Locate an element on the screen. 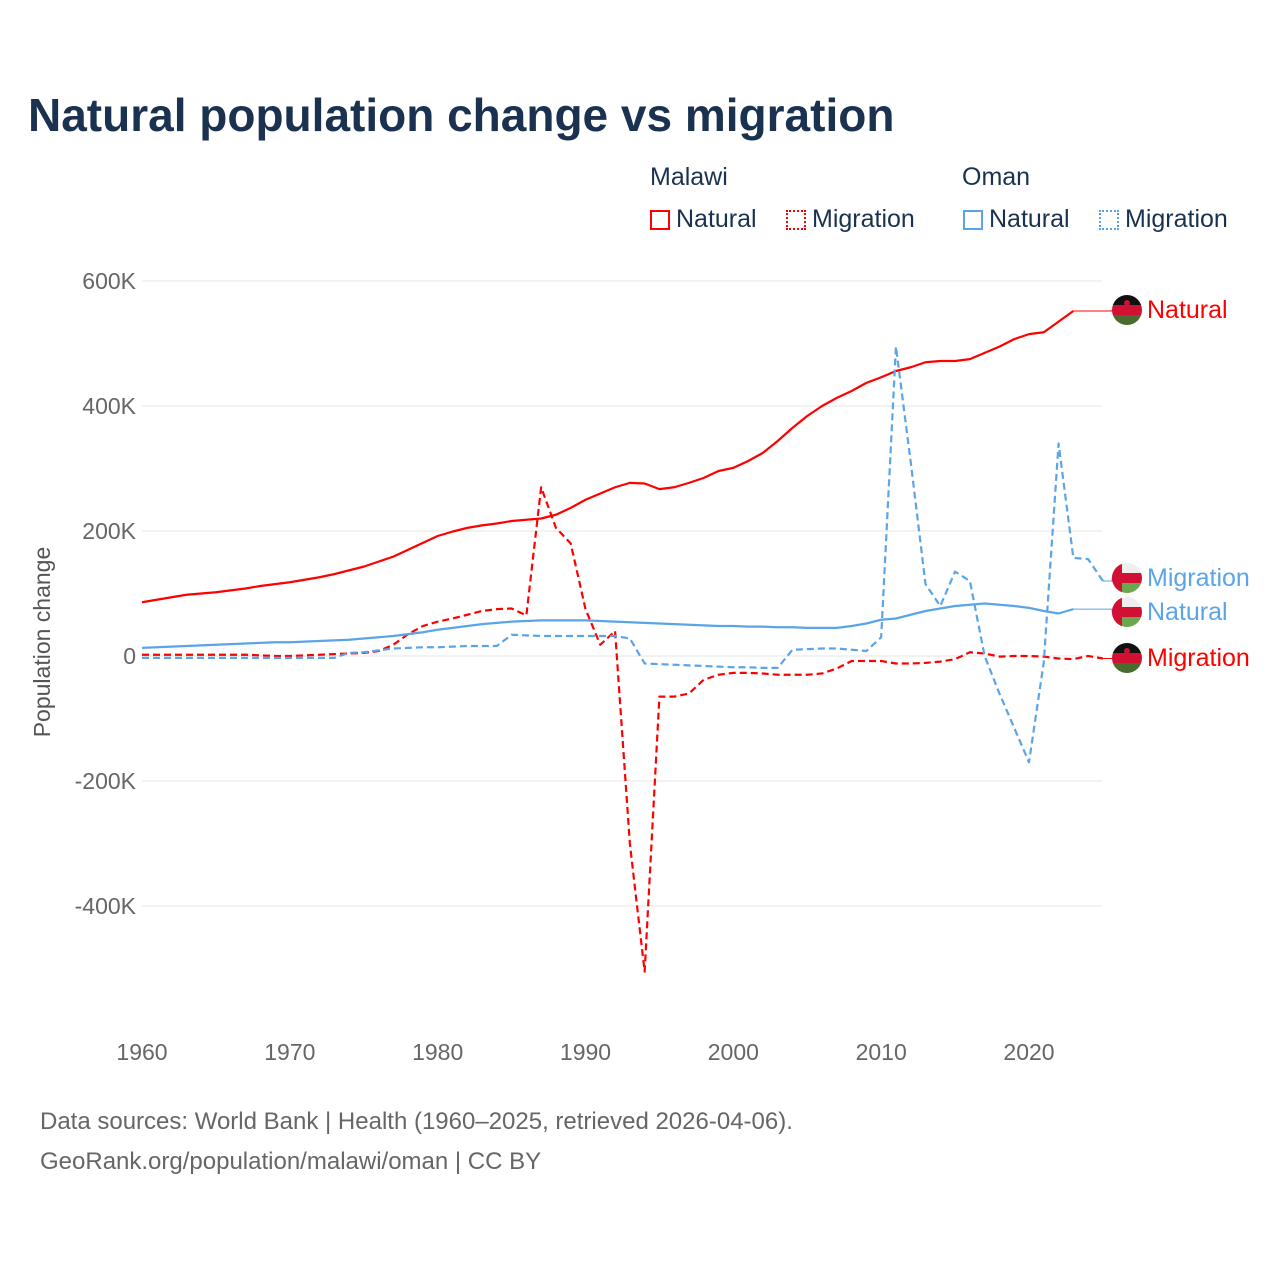  y-tick-label: -400K is located at coordinates (106, 906).